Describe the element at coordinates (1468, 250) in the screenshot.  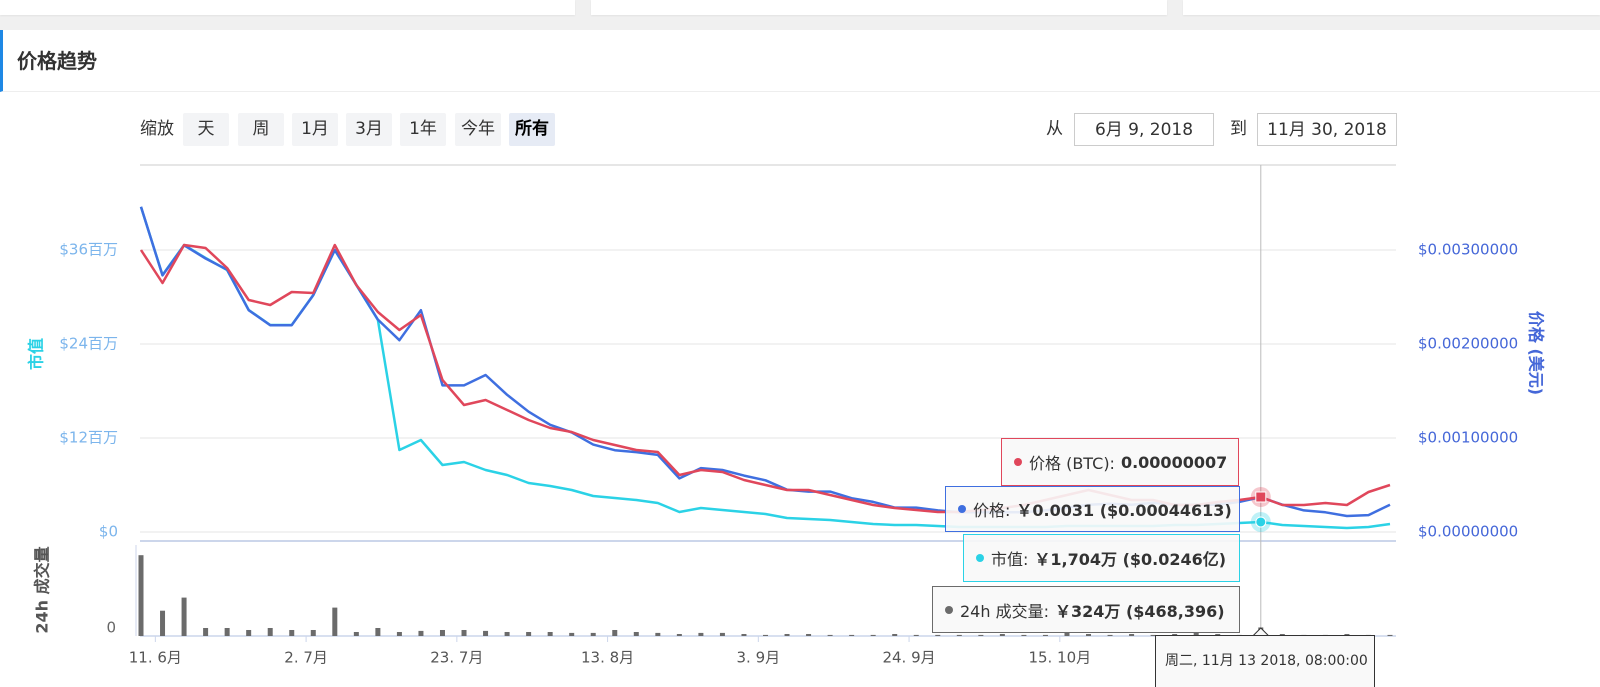
I see `y2-tick-label: $0.00300000` at that location.